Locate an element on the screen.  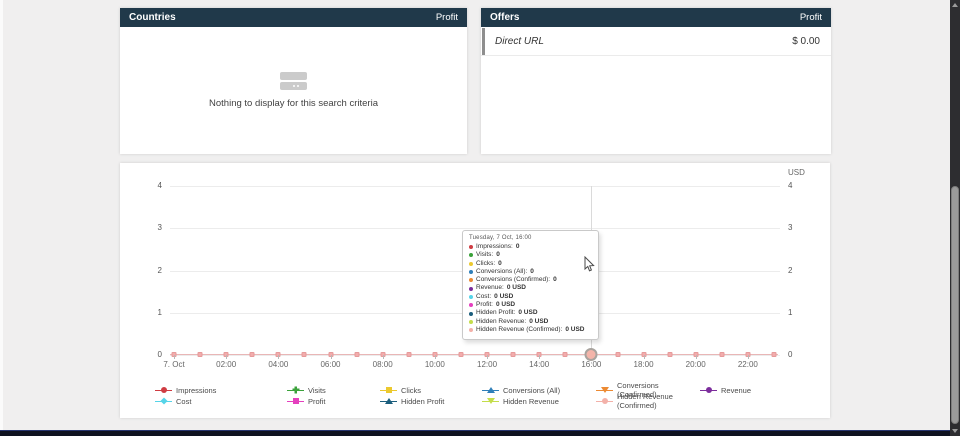
tooltip-row: Hidden Revenue (Confirmed): 0 USD is located at coordinates (531, 330).